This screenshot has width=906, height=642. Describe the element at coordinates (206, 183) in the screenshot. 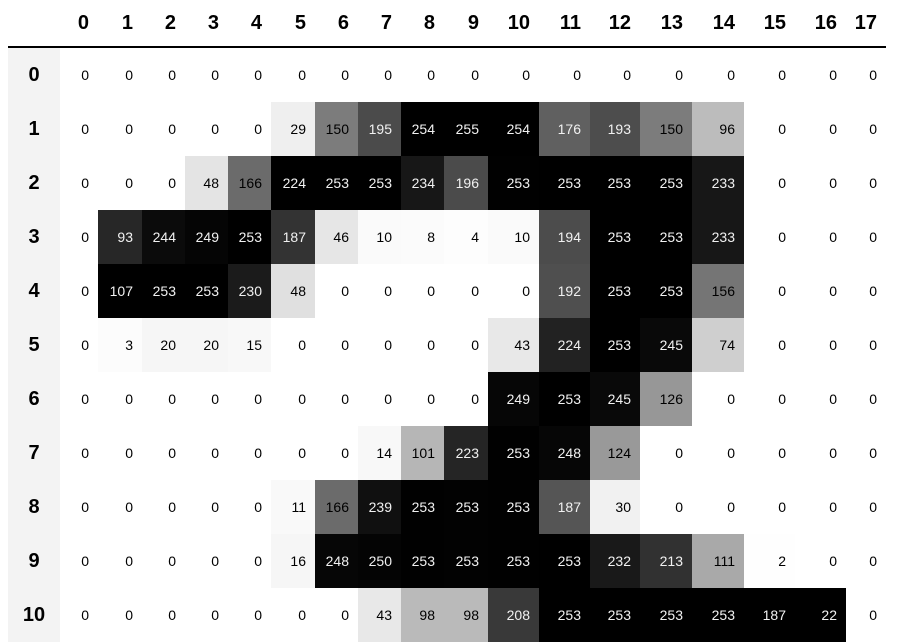

I see `table-cell: 48` at that location.